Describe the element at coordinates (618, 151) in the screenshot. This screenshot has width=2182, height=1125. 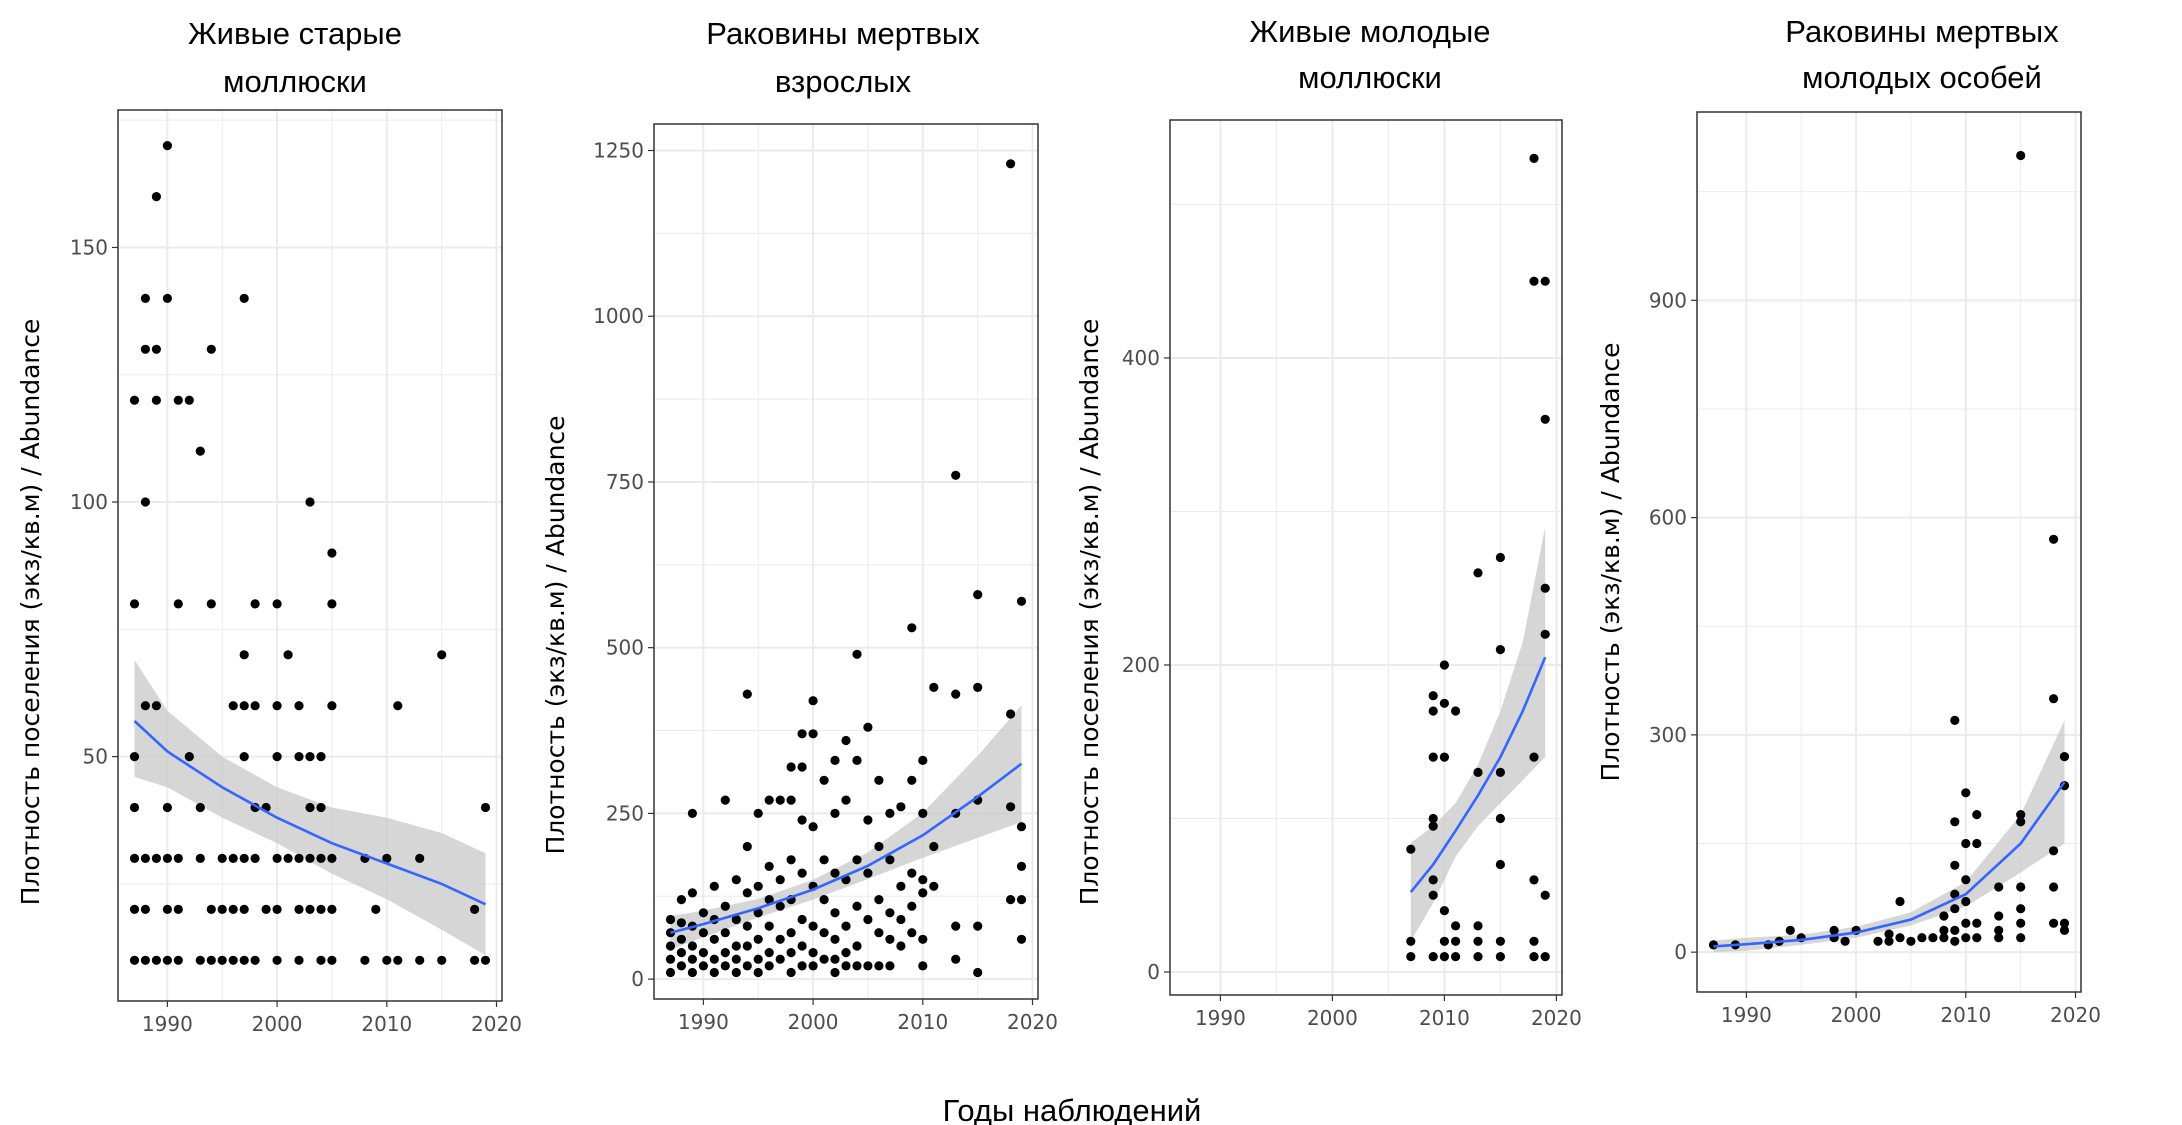
I see `y-tick-label: 1250` at that location.